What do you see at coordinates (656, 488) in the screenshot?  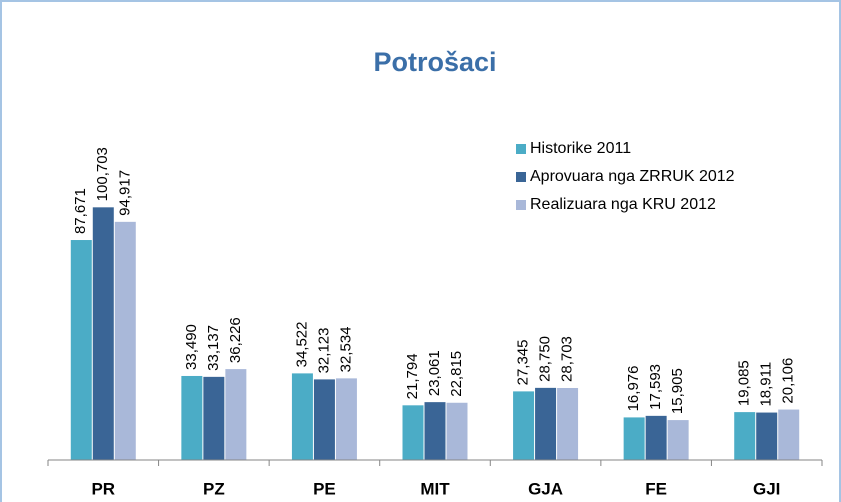 I see `x-tick-label: FE` at bounding box center [656, 488].